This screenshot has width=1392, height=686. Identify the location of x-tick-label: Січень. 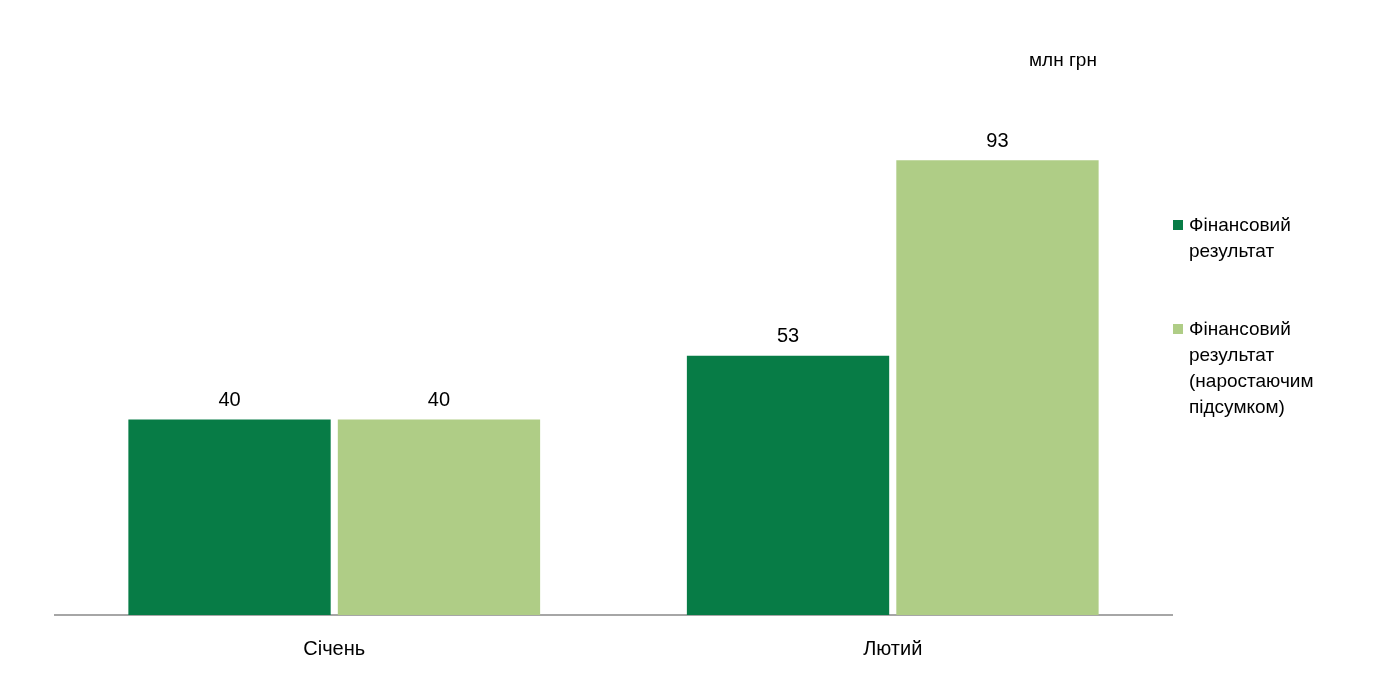
(334, 647).